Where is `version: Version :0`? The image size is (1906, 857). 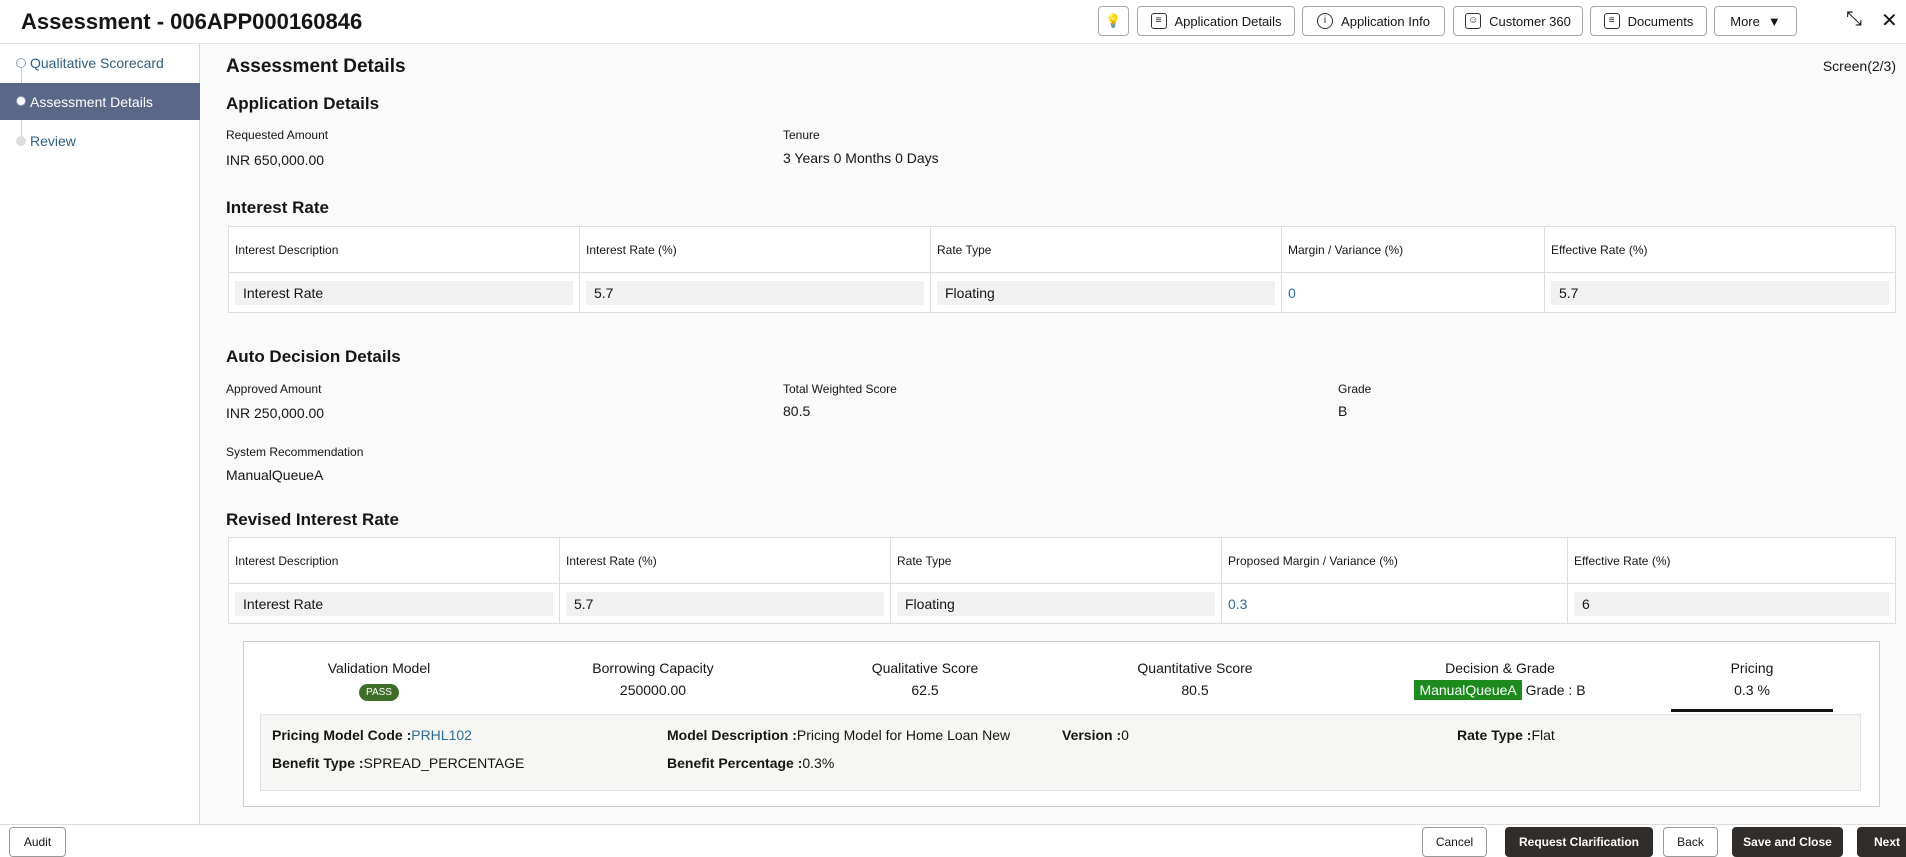 version: Version :0 is located at coordinates (1095, 735).